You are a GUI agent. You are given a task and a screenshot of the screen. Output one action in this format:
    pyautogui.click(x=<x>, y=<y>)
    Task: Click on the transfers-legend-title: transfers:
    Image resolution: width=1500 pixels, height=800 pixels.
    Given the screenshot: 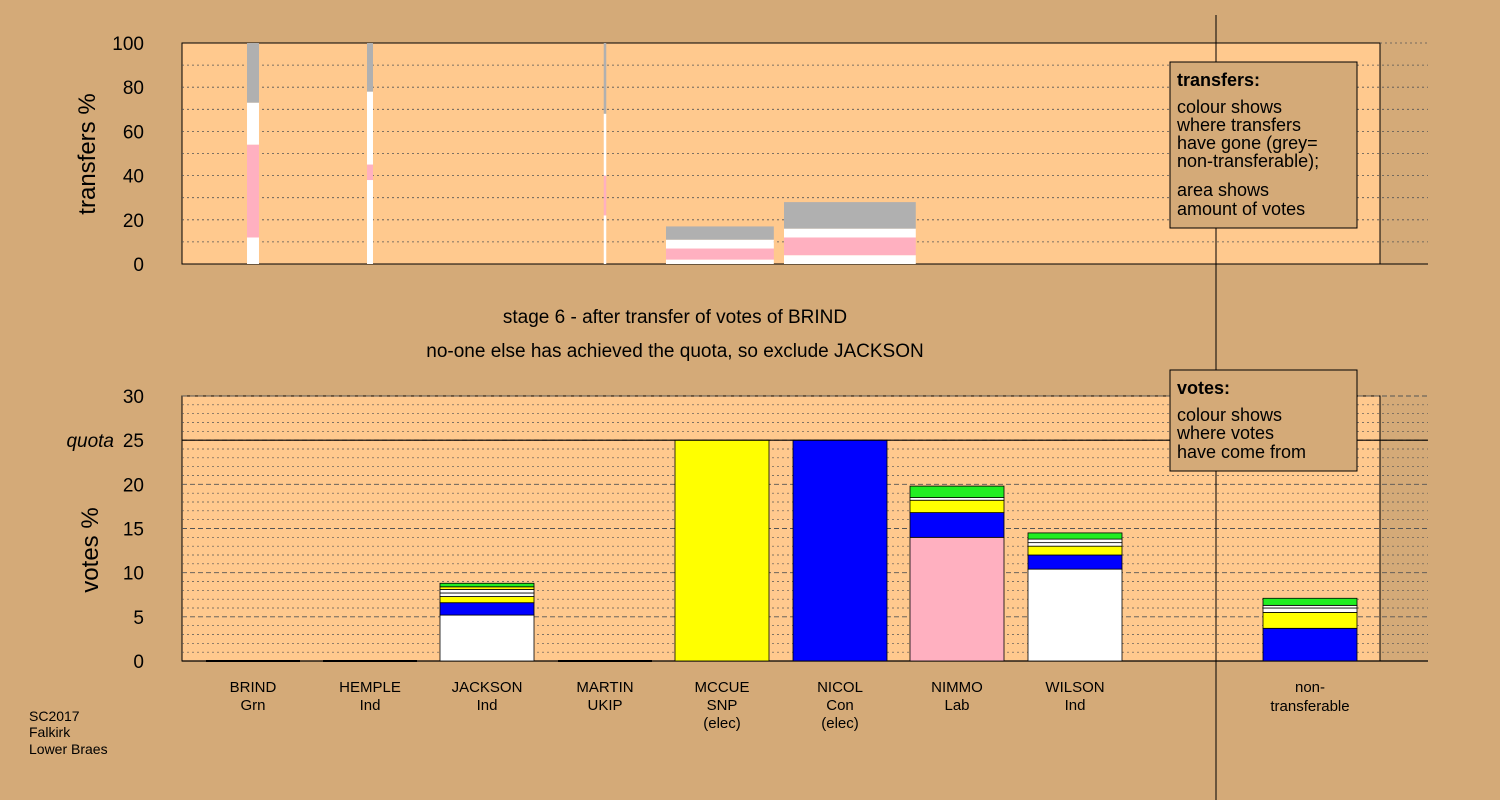 What is the action you would take?
    pyautogui.click(x=1218, y=80)
    